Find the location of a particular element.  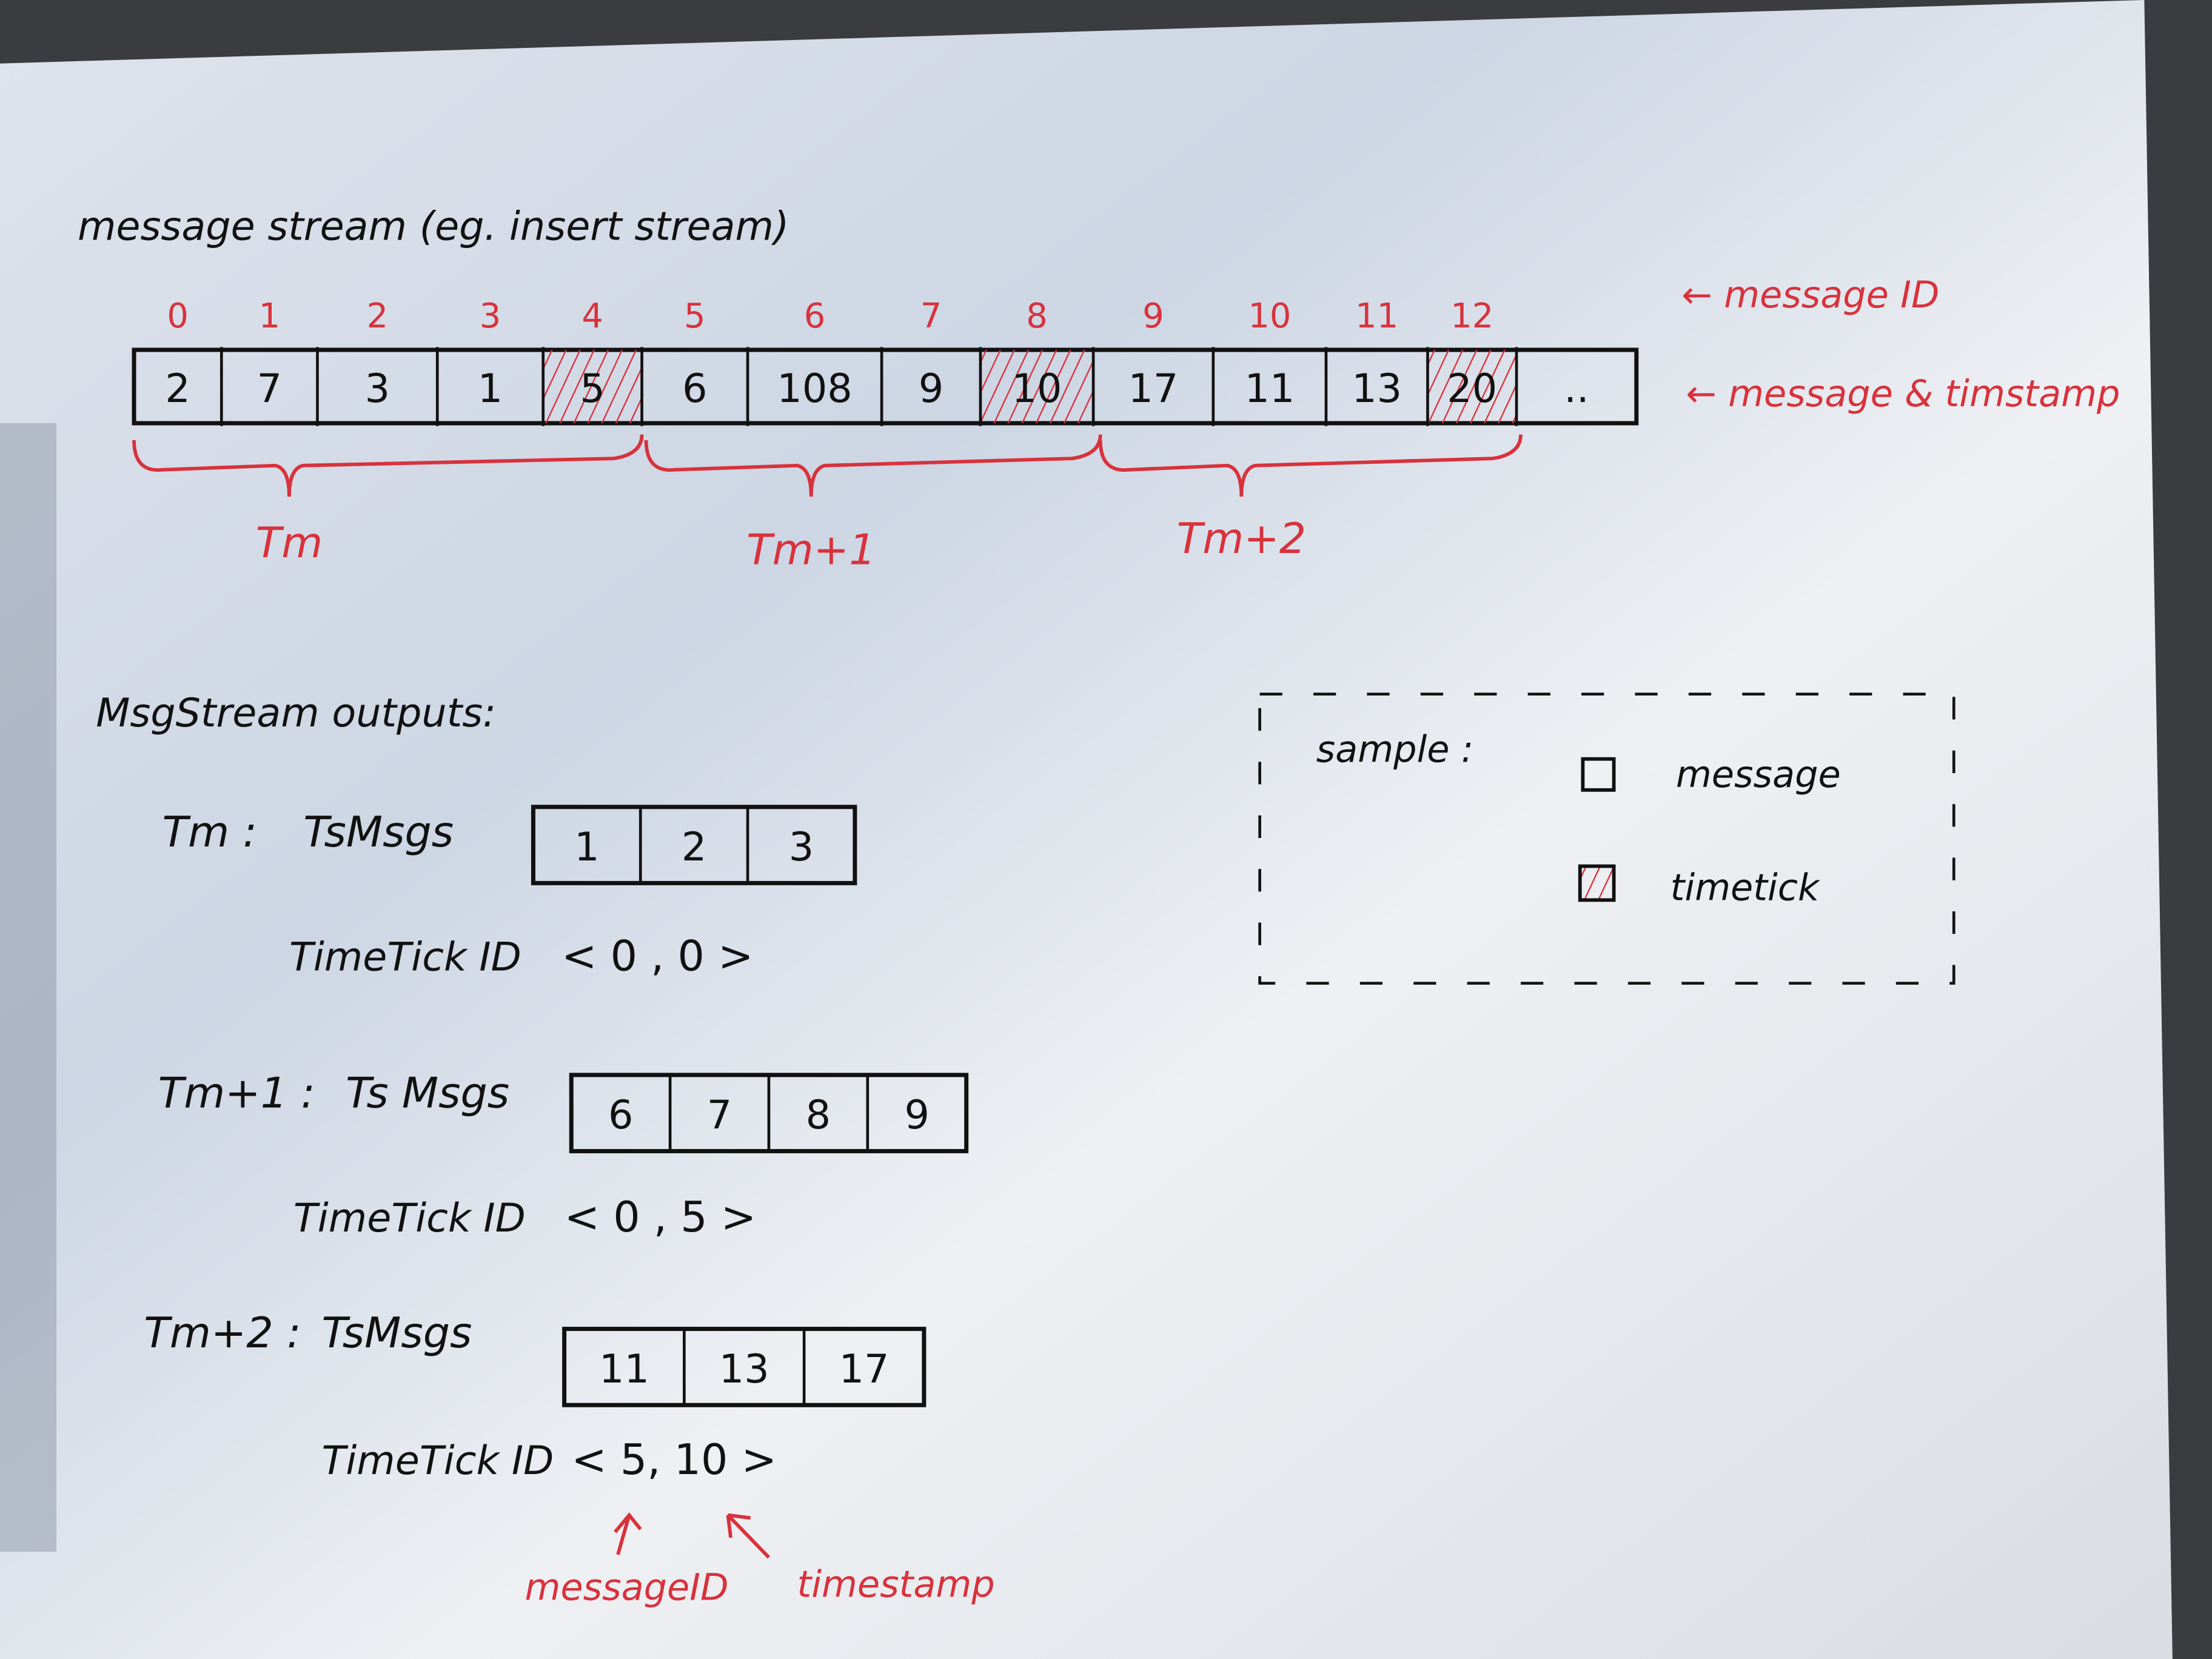

legend-timetick-label: timetick is located at coordinates (1746, 887).